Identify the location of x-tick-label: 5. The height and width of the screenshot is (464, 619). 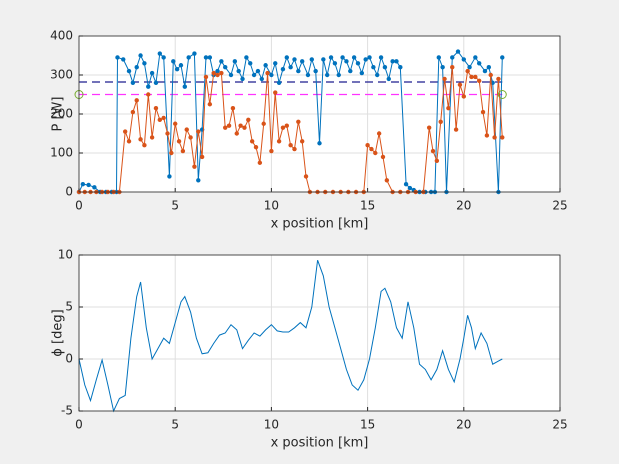
(175, 206).